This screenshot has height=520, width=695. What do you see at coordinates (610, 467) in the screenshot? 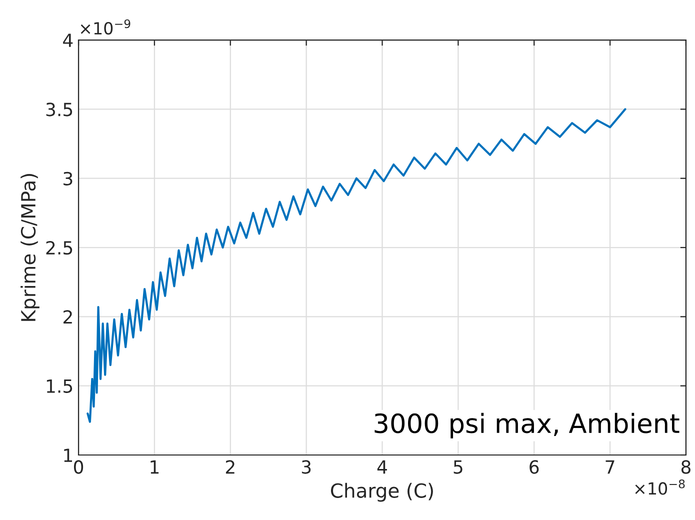
I see `x-tick-label: 7` at bounding box center [610, 467].